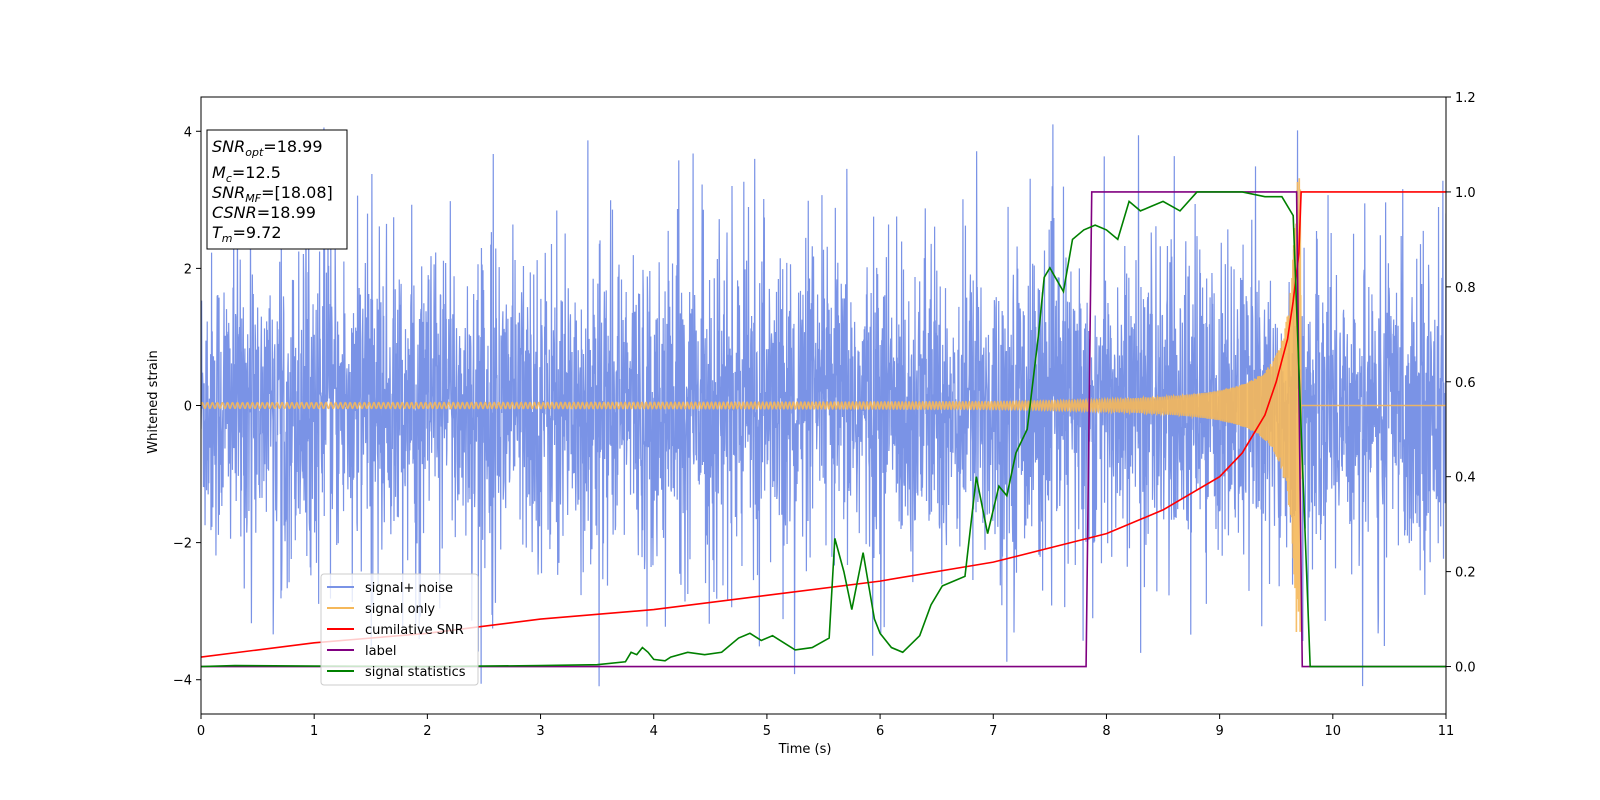  I want to click on y-tick-label: 2, so click(188, 269).